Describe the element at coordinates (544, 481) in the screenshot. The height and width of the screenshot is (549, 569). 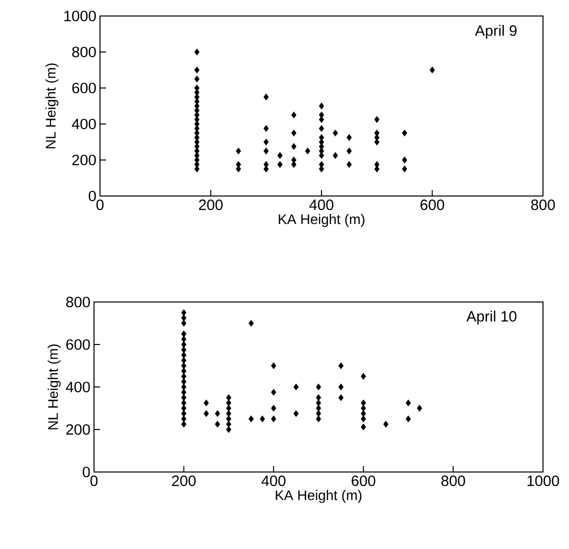
I see `x-tick-label: 1000` at that location.